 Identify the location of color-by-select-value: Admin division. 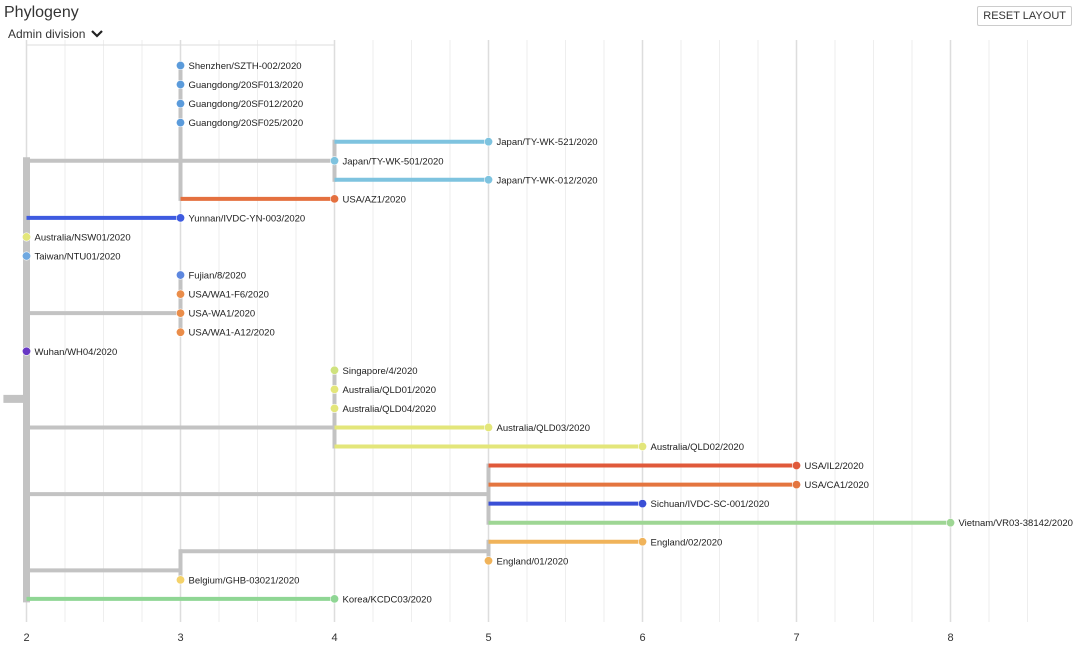
(47, 34).